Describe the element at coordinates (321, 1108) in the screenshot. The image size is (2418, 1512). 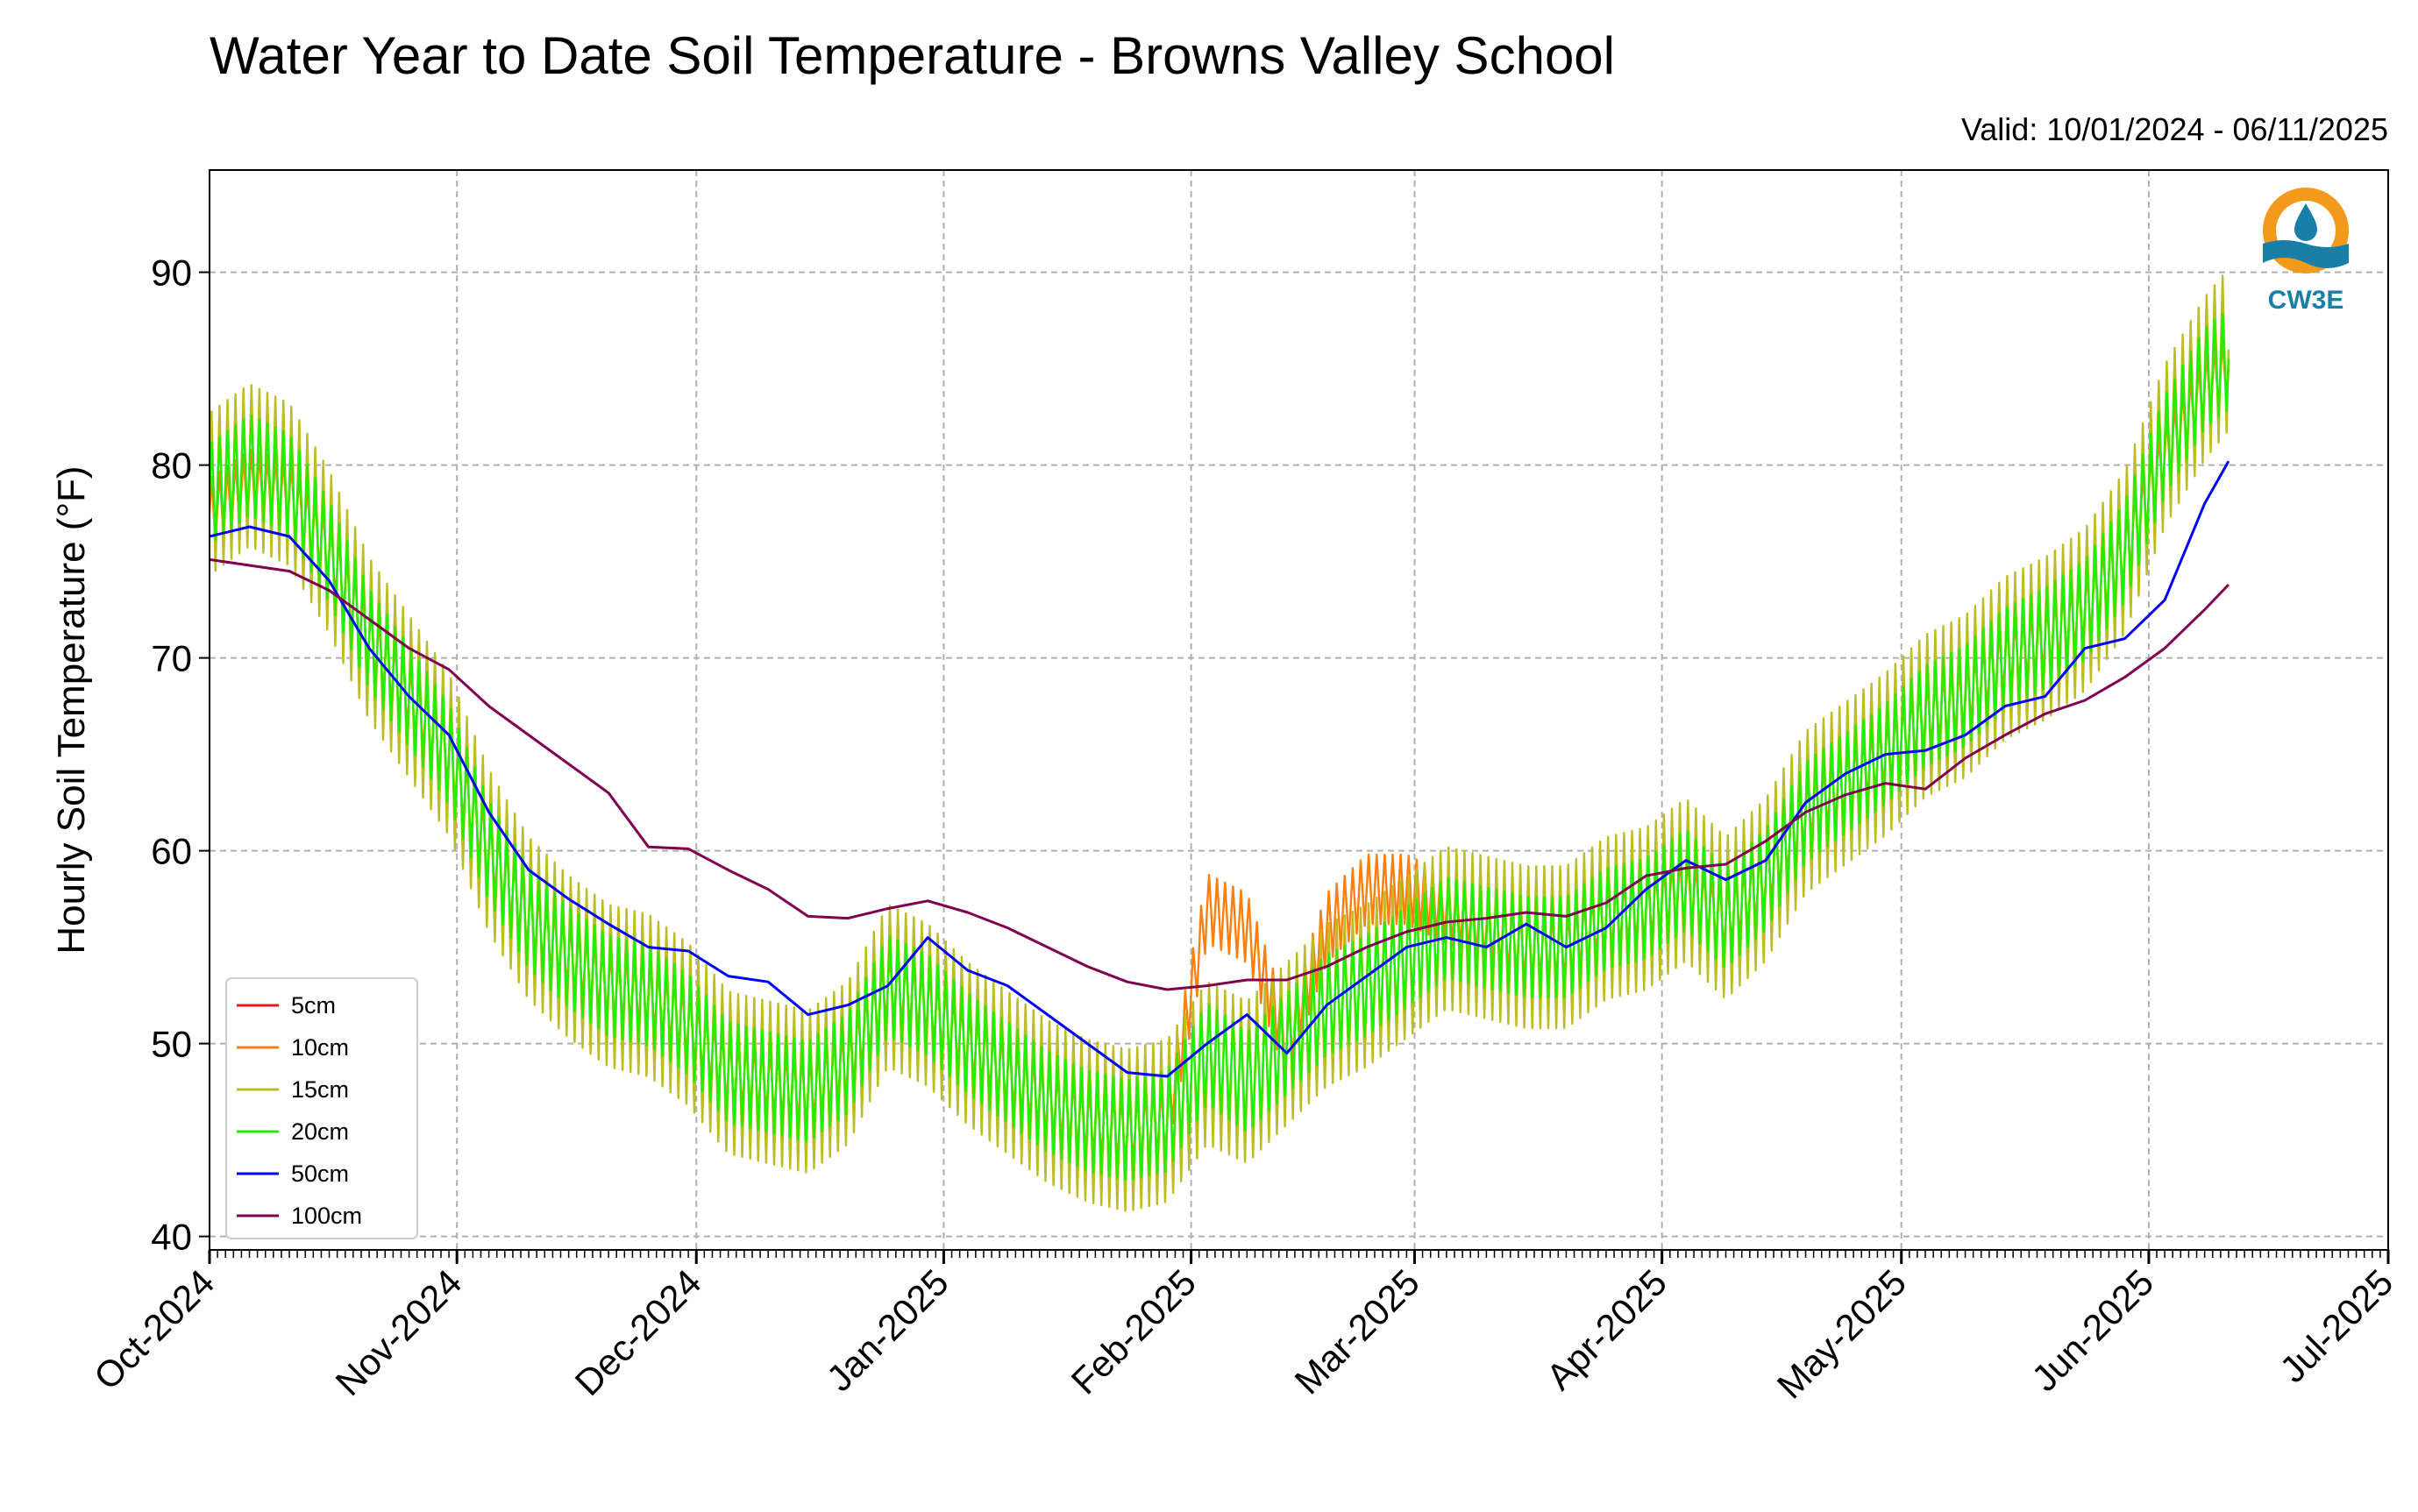
I see `legend: 5cm 10cm 15cm 20cm 50cm 100cm` at that location.